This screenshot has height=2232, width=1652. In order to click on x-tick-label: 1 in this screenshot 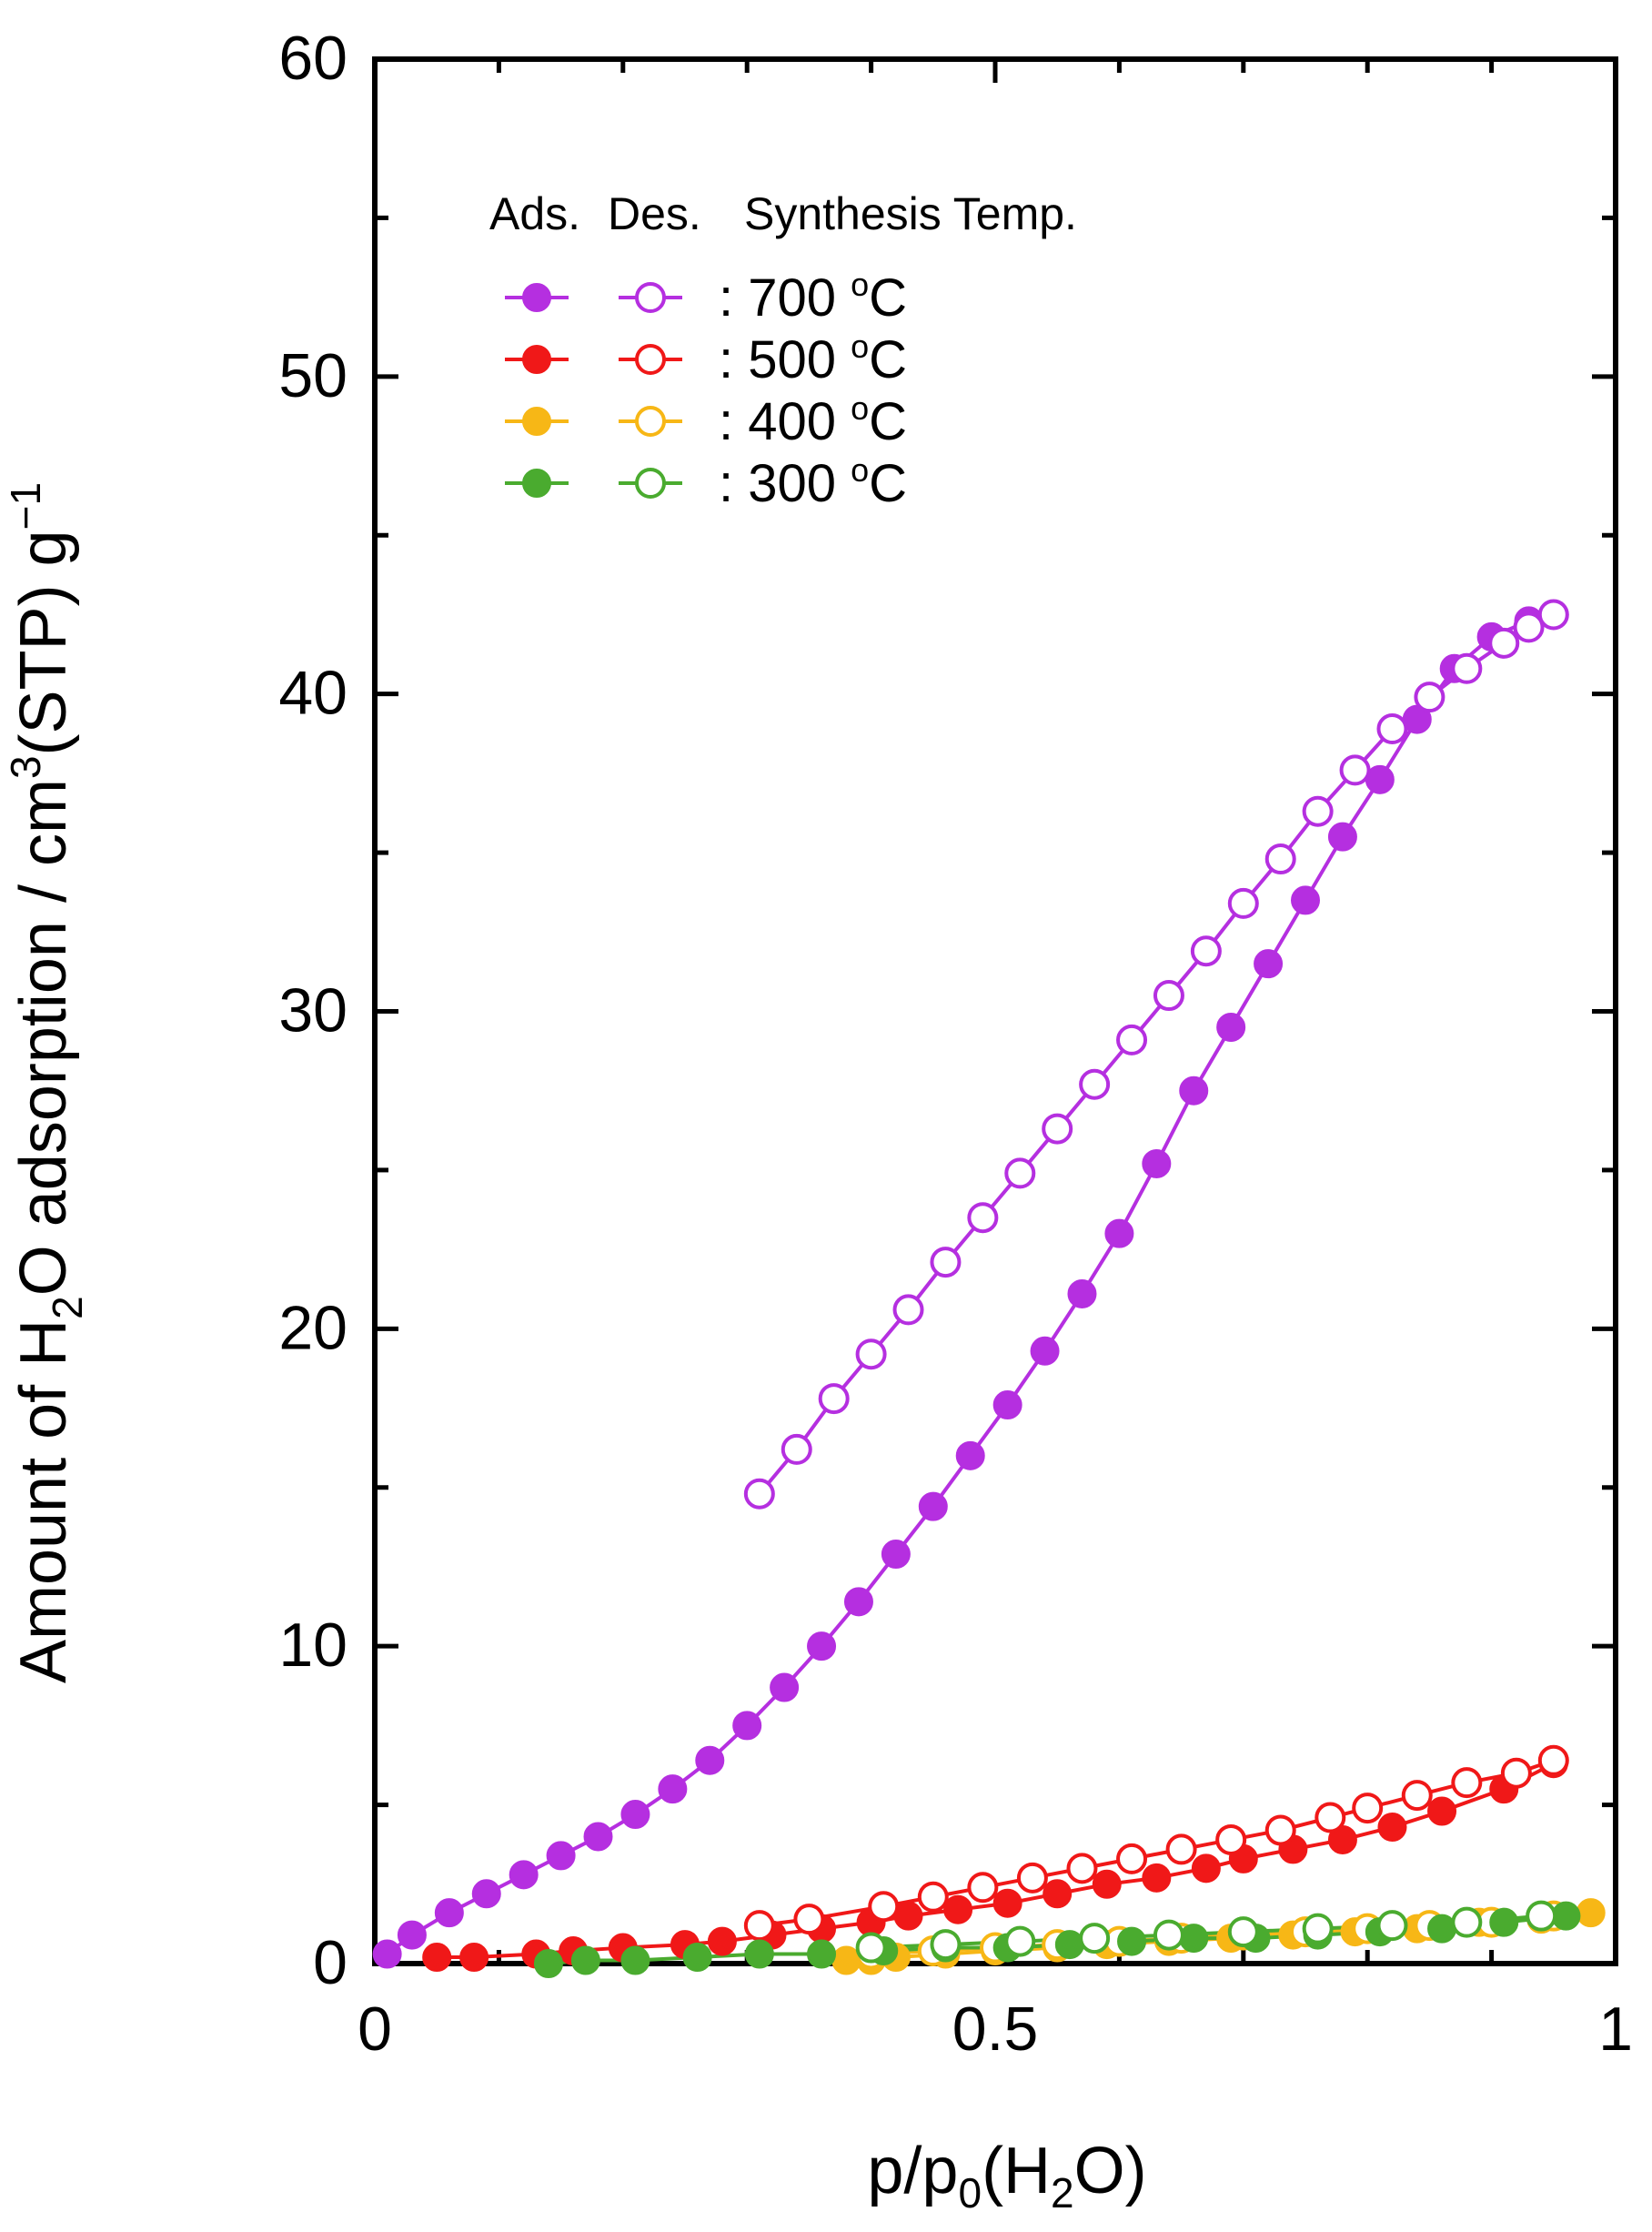, I will do `click(1615, 2029)`.